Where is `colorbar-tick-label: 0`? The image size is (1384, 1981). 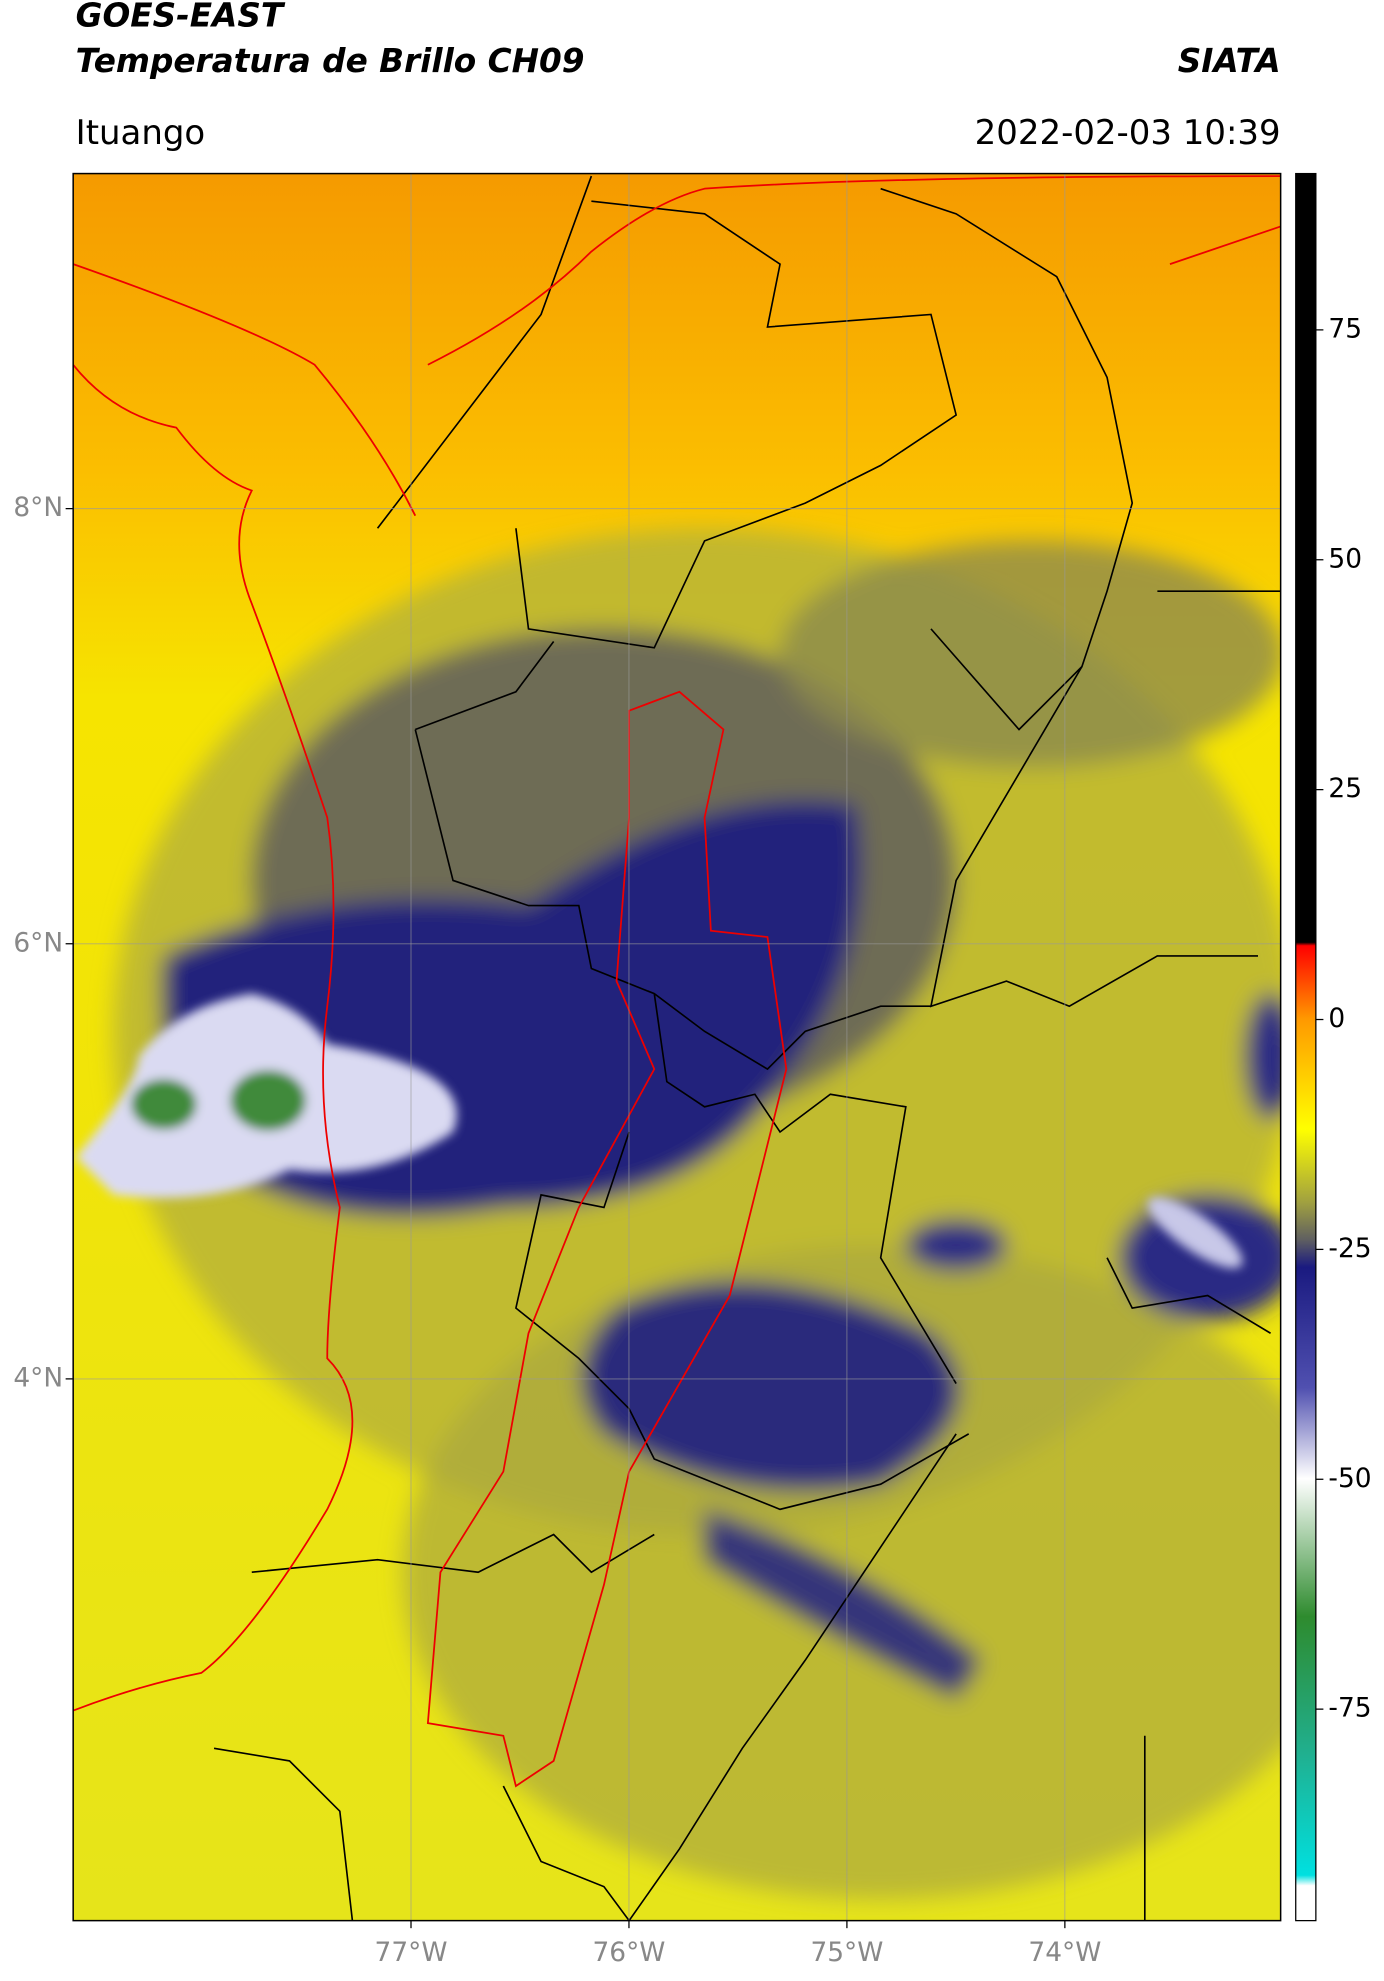
colorbar-tick-label: 0 is located at coordinates (1336, 1018).